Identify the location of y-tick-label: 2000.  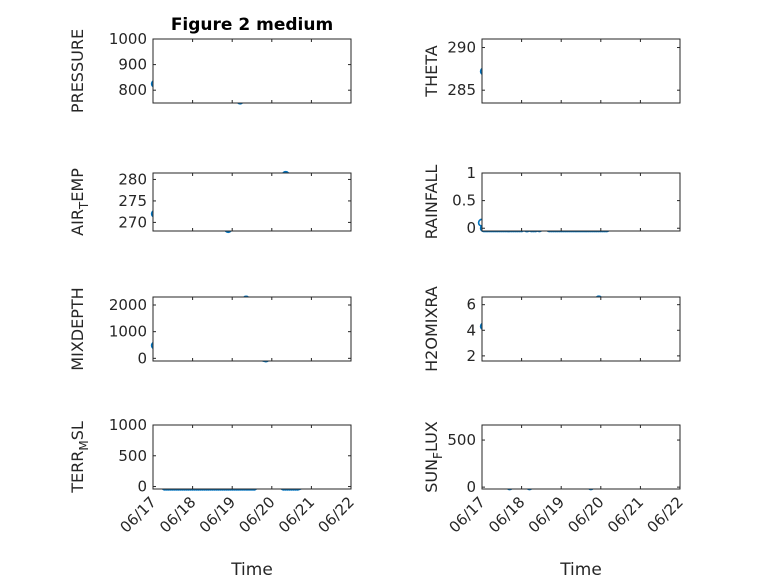
(128, 305).